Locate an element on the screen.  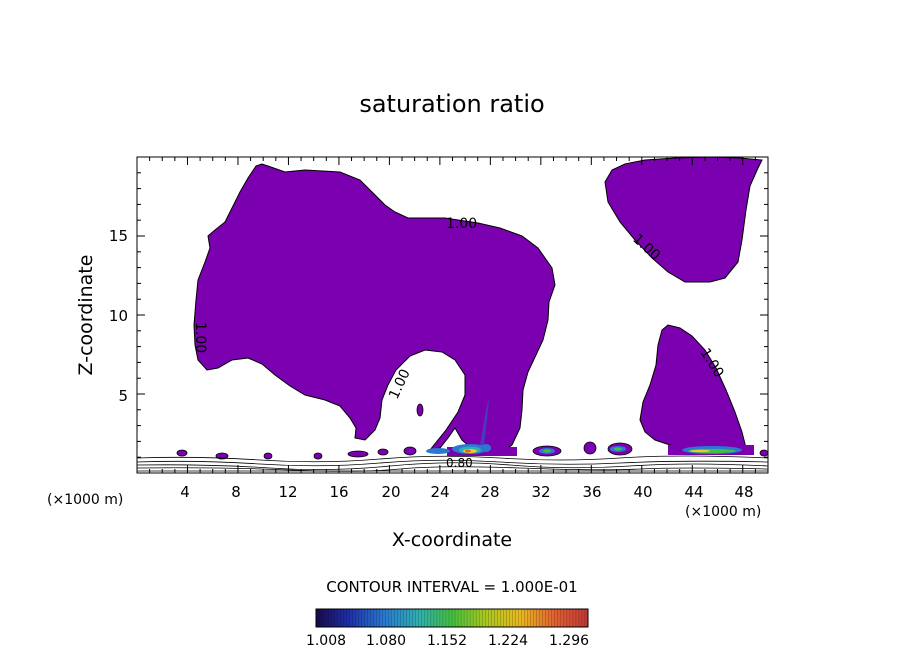
x-tick-label: 4 is located at coordinates (185, 492).